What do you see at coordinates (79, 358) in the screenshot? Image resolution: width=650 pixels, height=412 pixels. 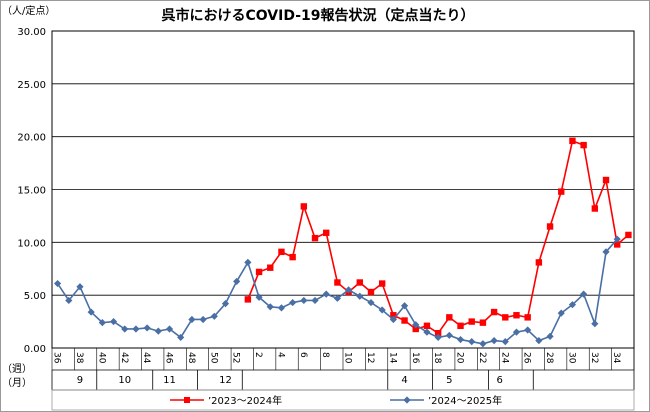 I see `week-tick-label: 38` at bounding box center [79, 358].